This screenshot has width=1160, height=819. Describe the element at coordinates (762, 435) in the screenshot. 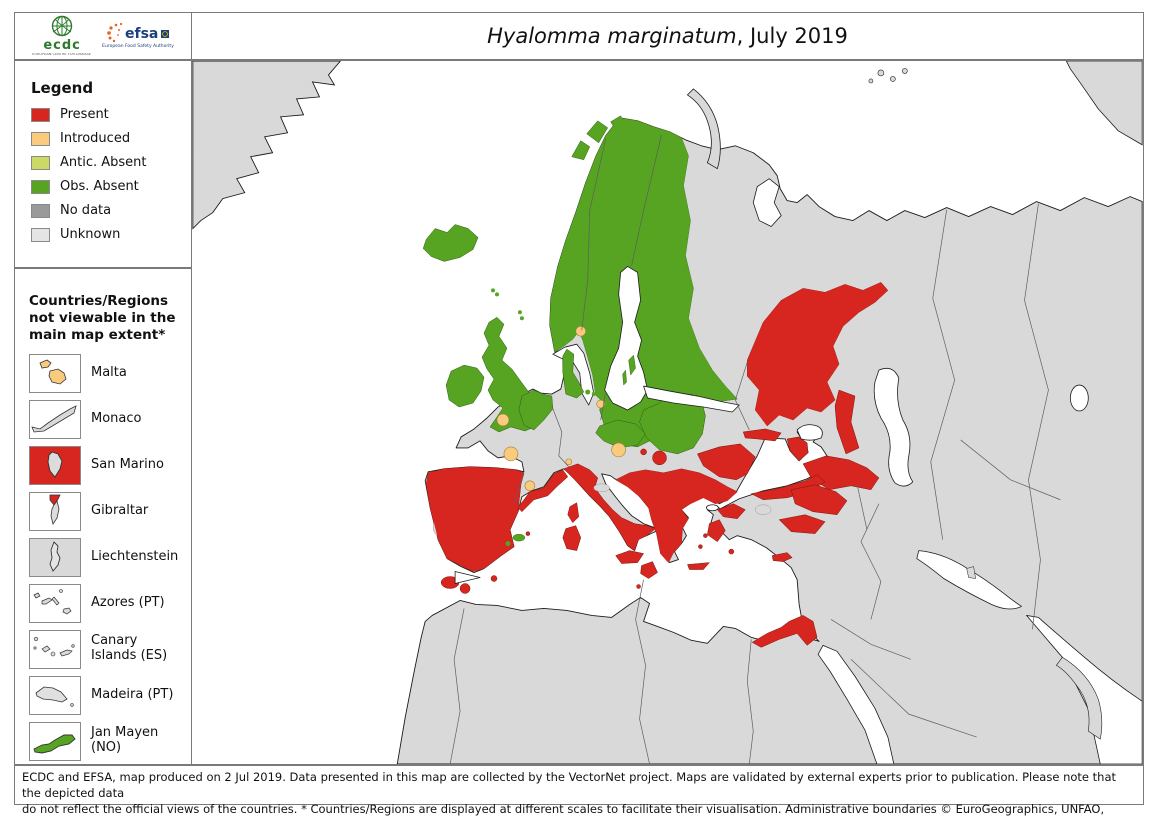

I see `southern-ukraine-present` at that location.